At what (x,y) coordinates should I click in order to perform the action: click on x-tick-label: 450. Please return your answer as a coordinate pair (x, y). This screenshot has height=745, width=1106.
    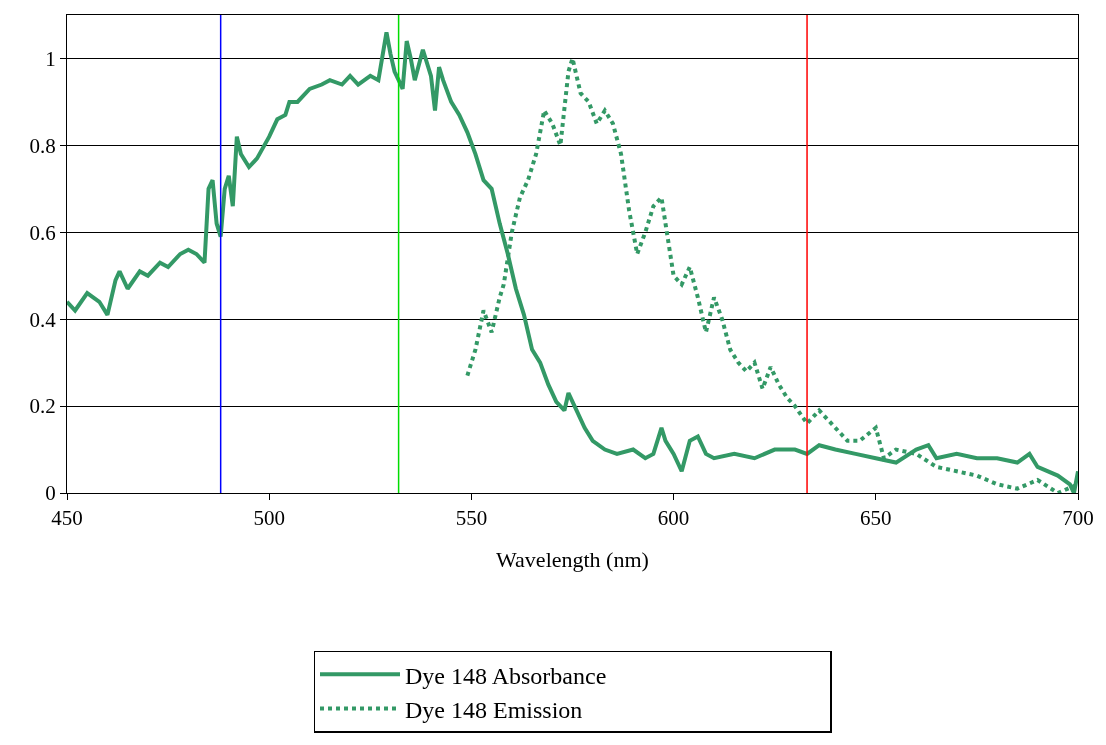
    Looking at the image, I should click on (67, 518).